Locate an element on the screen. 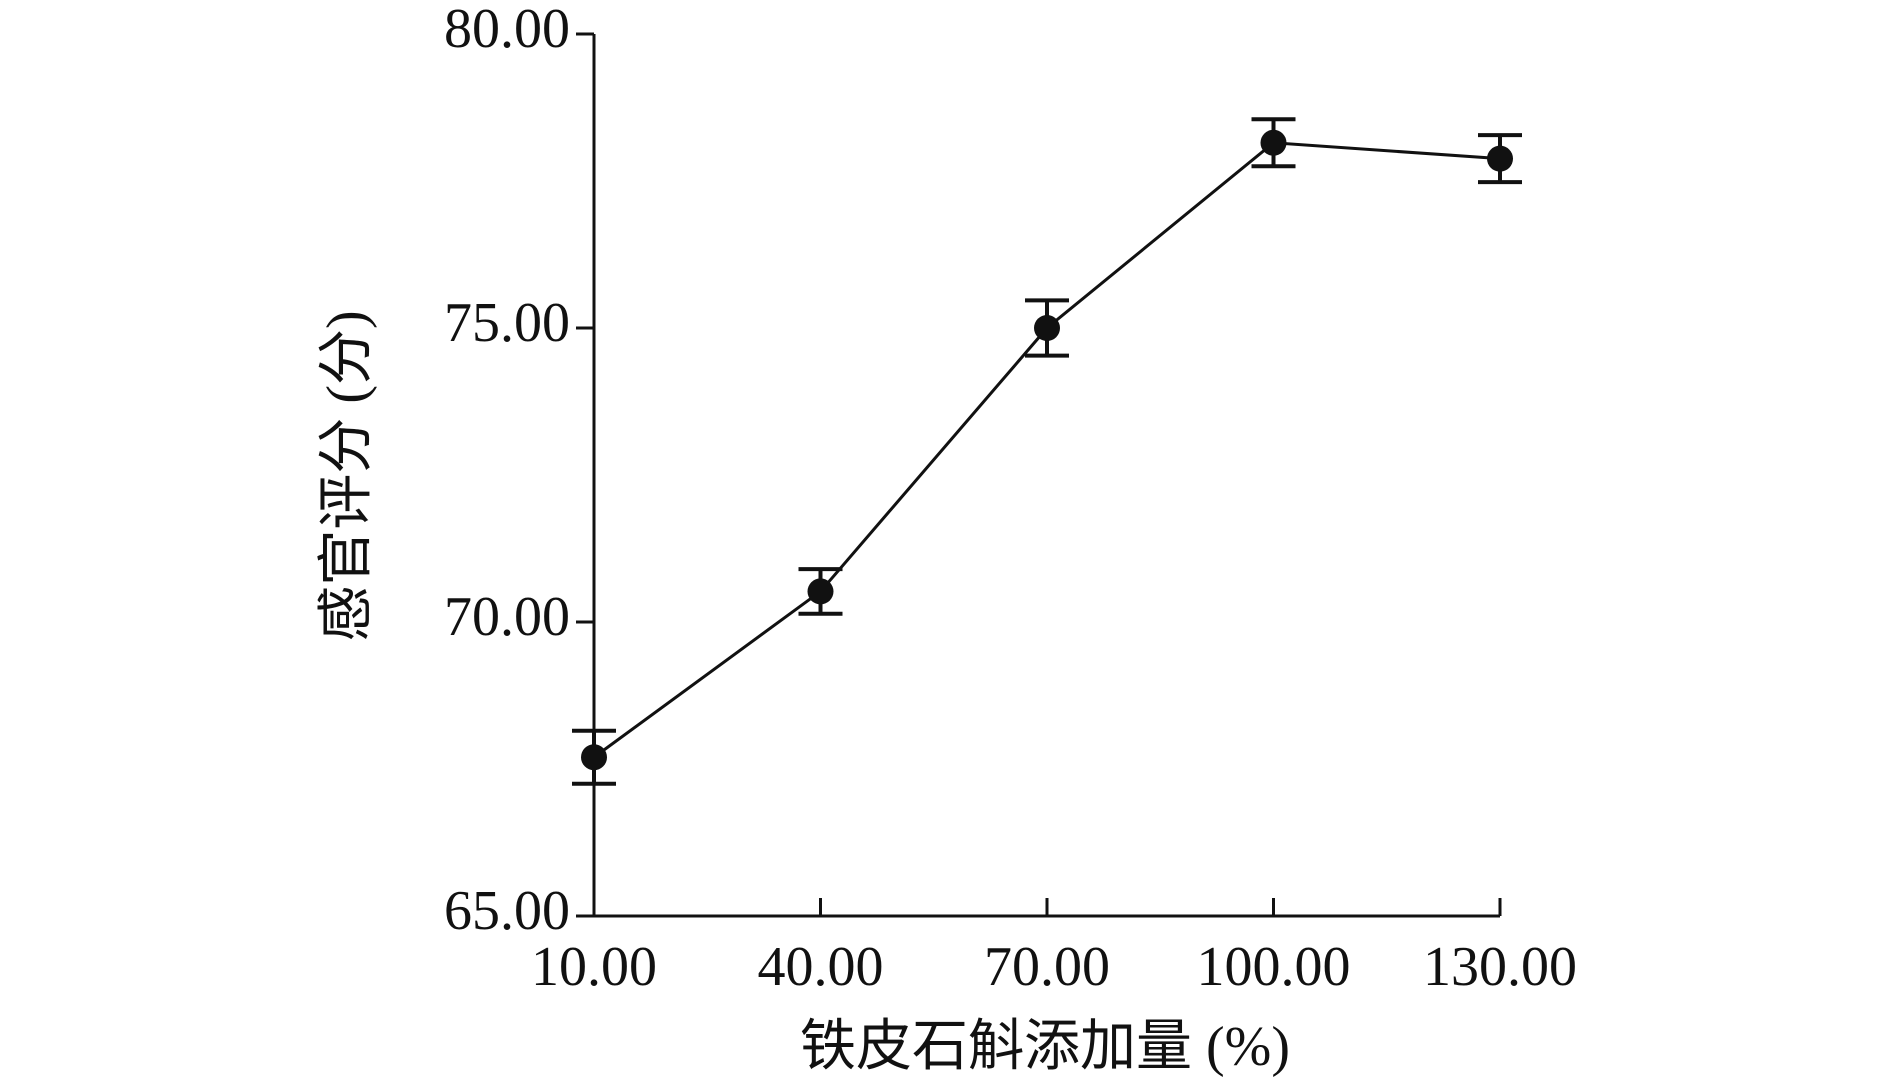 The width and height of the screenshot is (1890, 1086). x-tick-label: 70.00 is located at coordinates (1047, 967).